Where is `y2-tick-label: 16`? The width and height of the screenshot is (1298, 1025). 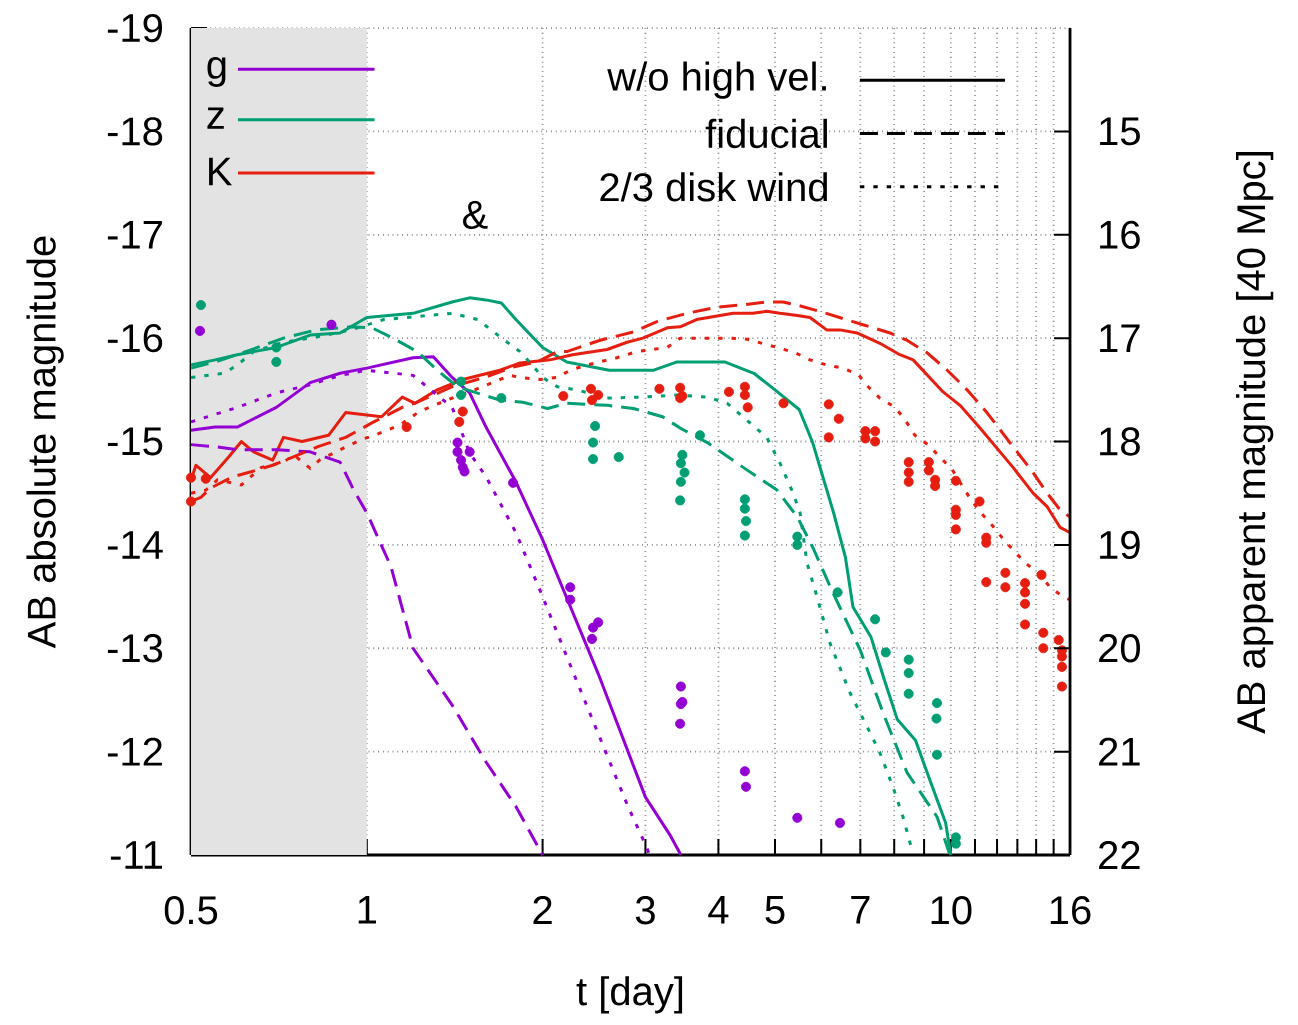
y2-tick-label: 16 is located at coordinates (1120, 234).